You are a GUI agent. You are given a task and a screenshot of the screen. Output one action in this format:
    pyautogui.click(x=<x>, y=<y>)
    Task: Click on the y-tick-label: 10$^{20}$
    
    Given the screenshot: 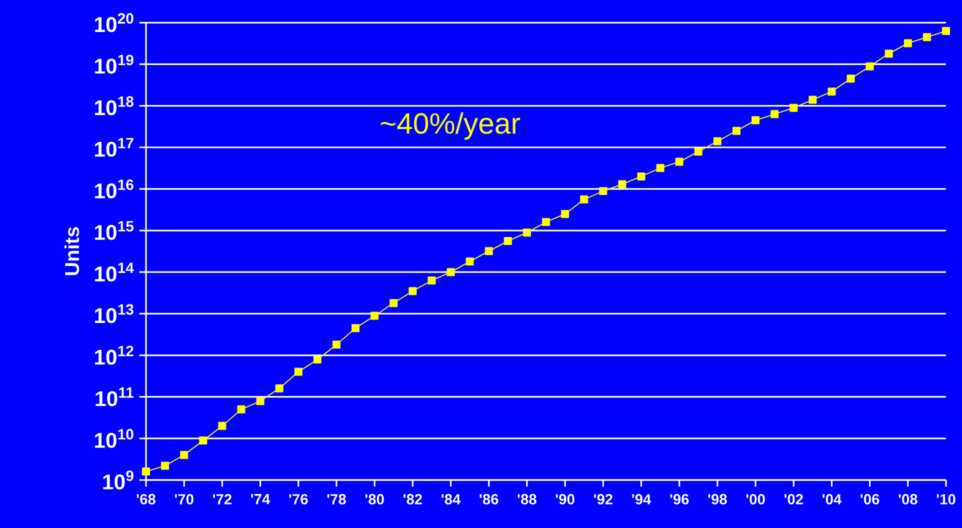 What is the action you would take?
    pyautogui.click(x=114, y=22)
    